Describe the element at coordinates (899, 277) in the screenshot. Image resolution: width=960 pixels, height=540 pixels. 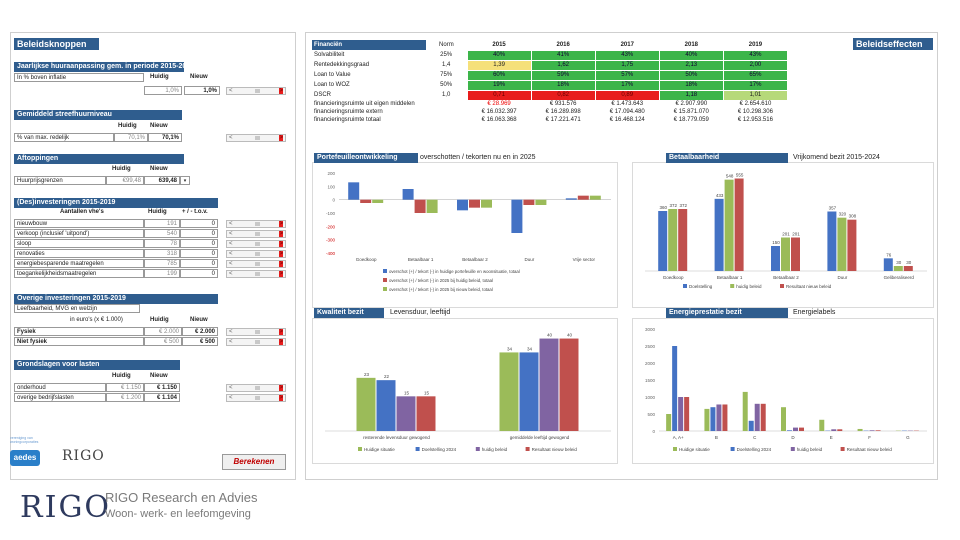
I see `x-tick-label: Geliberaliseerd` at that location.